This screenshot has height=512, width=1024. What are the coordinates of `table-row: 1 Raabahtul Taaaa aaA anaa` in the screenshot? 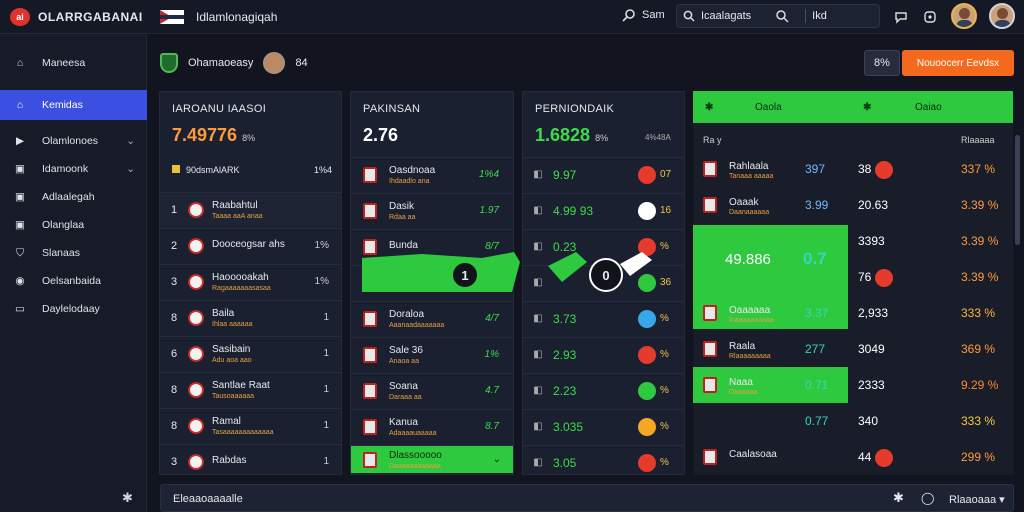 It's located at (250, 209).